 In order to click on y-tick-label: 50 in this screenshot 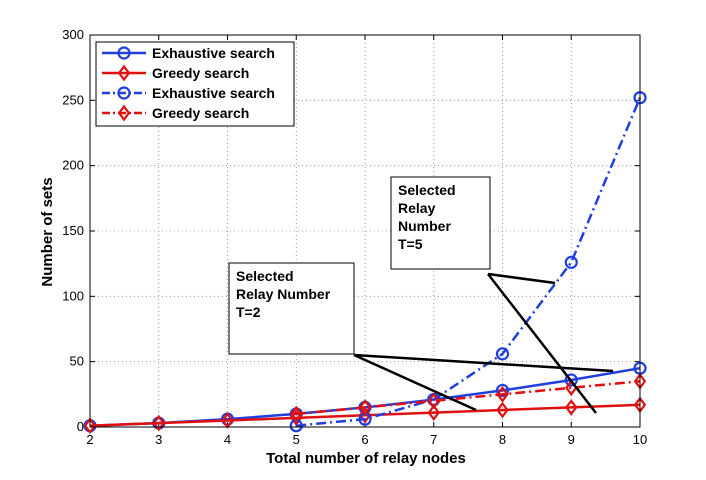, I will do `click(77, 361)`.